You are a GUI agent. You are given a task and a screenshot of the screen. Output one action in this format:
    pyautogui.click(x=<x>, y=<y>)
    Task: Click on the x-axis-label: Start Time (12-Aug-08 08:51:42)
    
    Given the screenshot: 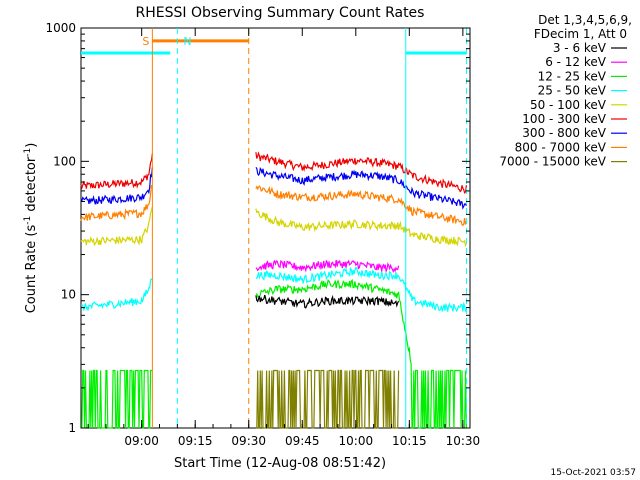 What is the action you would take?
    pyautogui.click(x=280, y=463)
    